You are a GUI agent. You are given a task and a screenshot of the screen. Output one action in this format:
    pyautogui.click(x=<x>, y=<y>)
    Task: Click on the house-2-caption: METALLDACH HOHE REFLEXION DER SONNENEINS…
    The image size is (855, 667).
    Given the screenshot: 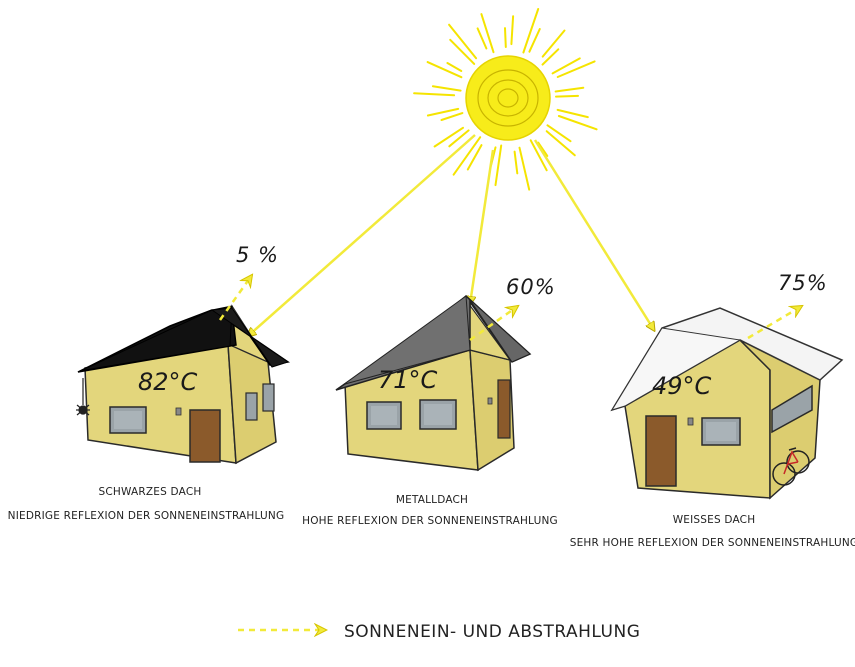 What is the action you would take?
    pyautogui.click(x=430, y=510)
    